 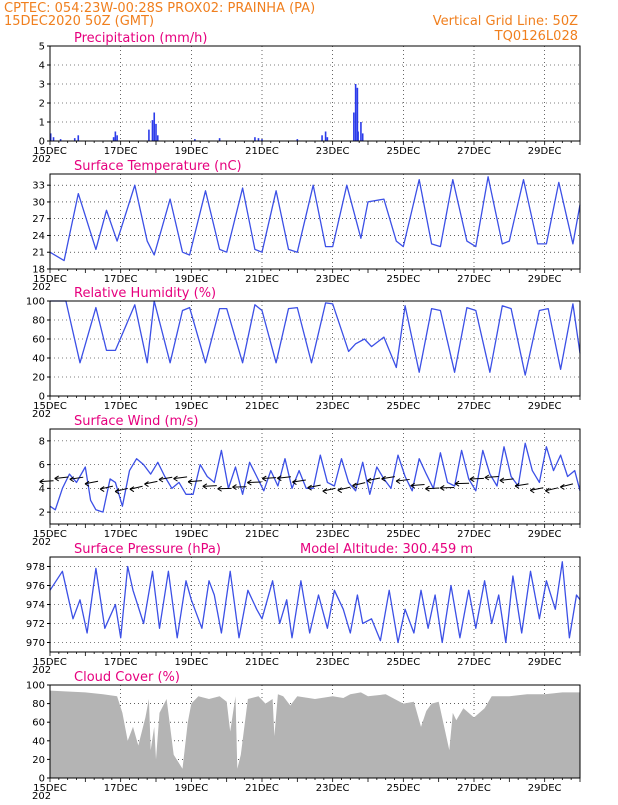 What do you see at coordinates (38, 219) in the screenshot?
I see `y-tick-label: 27` at bounding box center [38, 219].